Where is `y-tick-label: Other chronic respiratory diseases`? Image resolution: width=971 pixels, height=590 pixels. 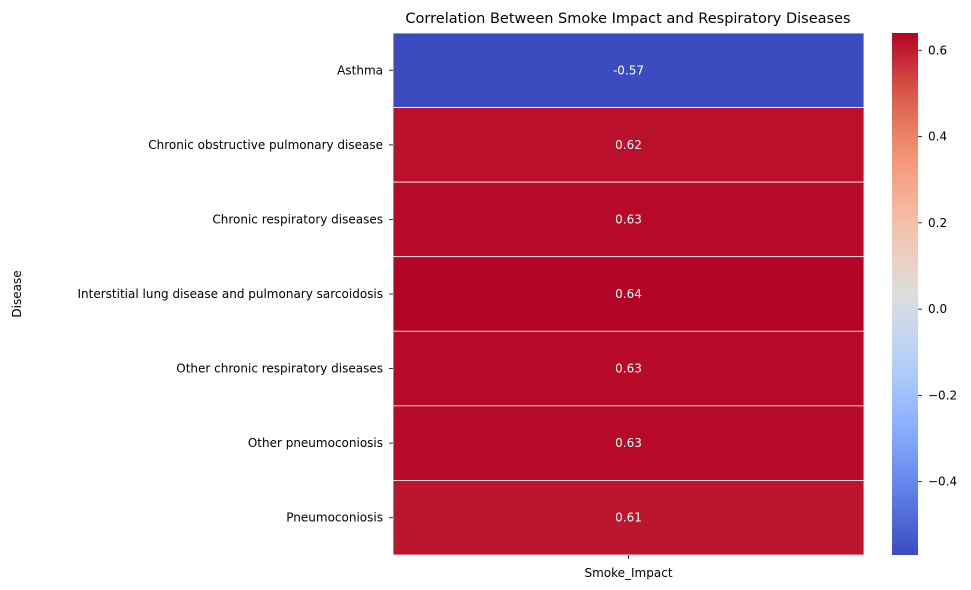 y-tick-label: Other chronic respiratory diseases is located at coordinates (279, 369).